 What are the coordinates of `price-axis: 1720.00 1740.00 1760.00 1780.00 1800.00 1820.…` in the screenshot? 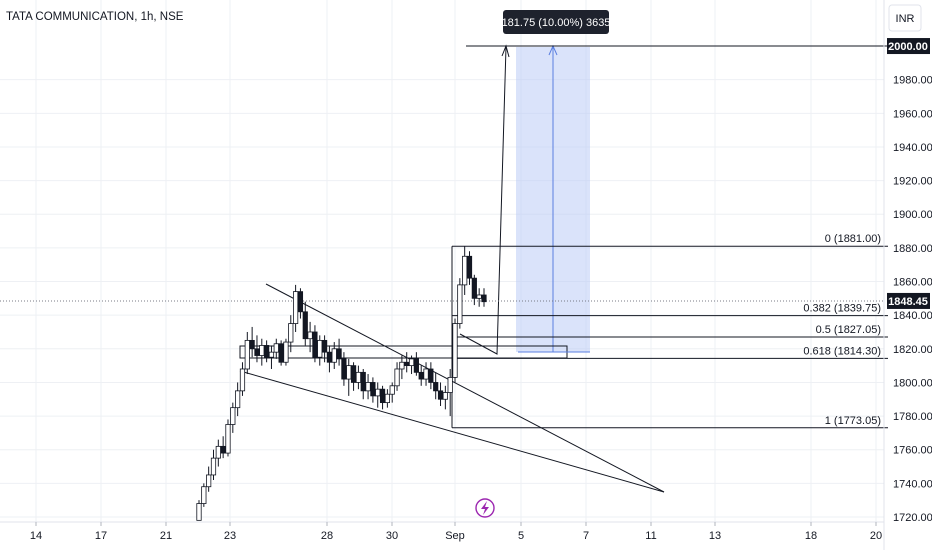 It's located at (907, 275).